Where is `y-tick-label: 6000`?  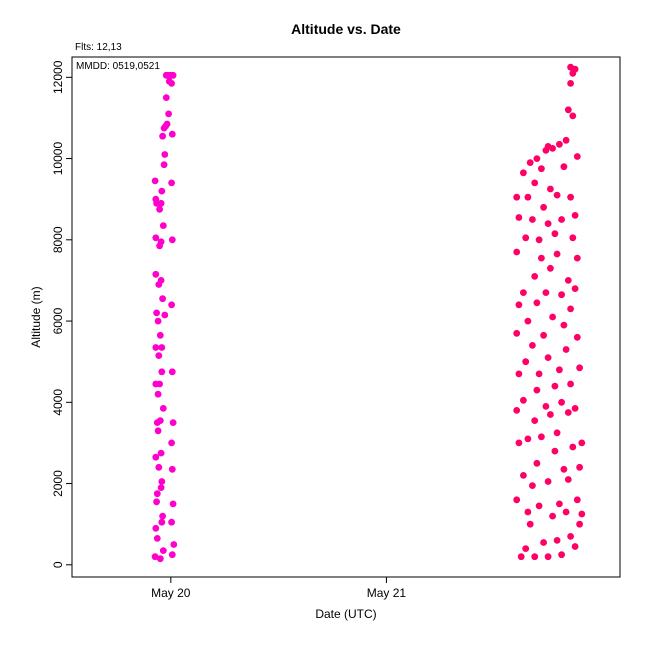 y-tick-label: 6000 is located at coordinates (58, 320).